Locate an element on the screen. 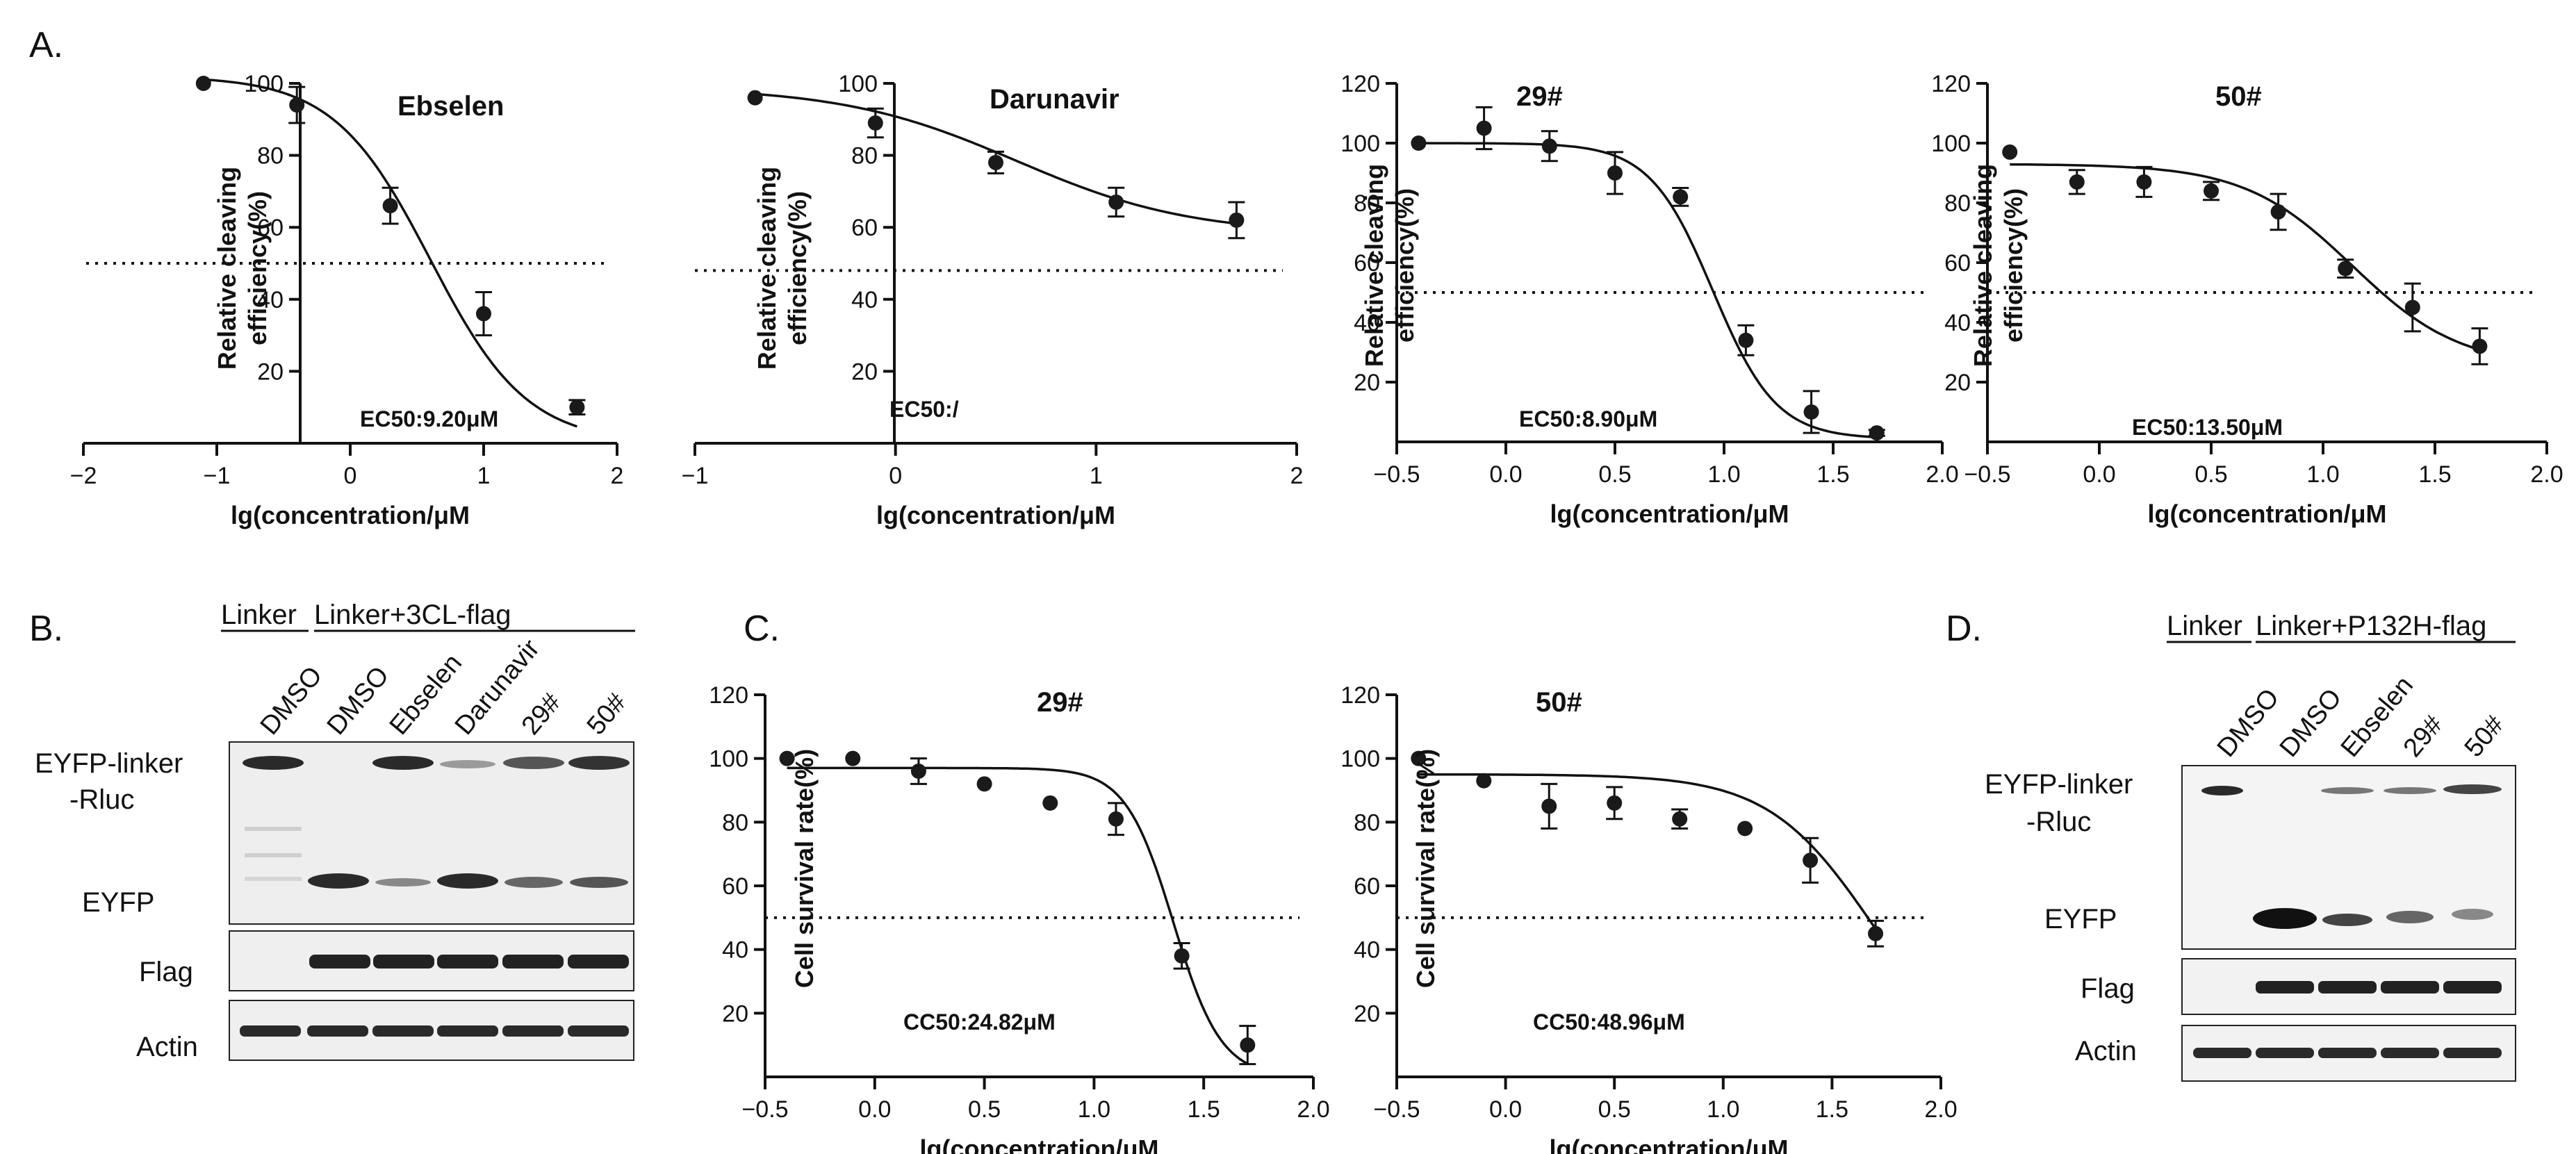 Image resolution: width=2576 pixels, height=1154 pixels. x-tick-label: 1.0 is located at coordinates (1723, 475).